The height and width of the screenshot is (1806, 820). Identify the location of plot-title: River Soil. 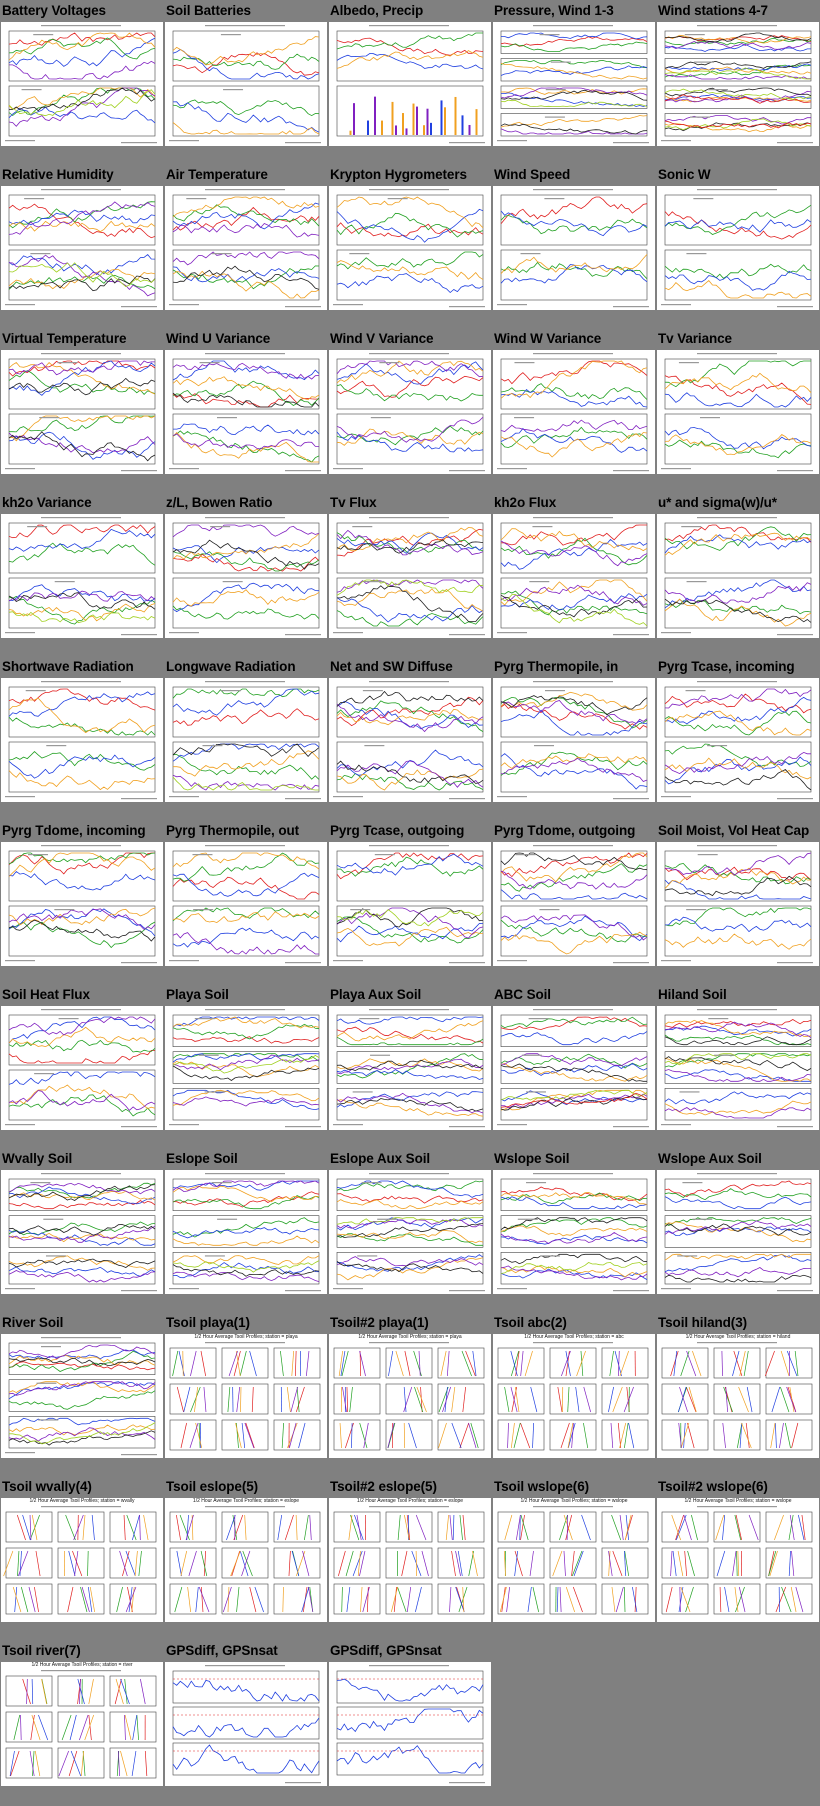
(83, 1323).